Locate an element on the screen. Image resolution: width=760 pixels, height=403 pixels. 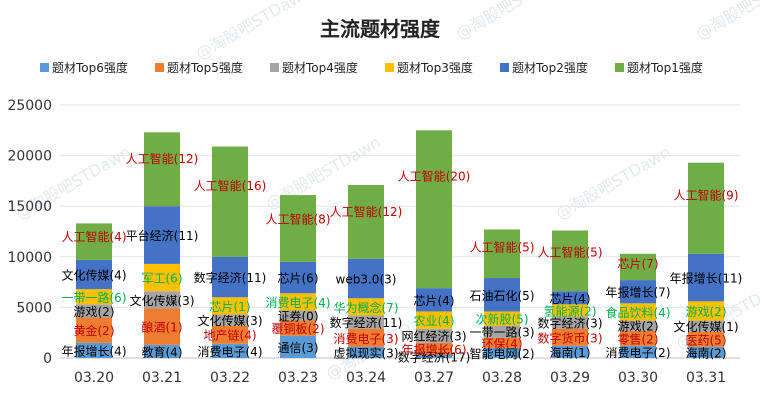
data-label: 人工智能(20) is located at coordinates (434, 175).